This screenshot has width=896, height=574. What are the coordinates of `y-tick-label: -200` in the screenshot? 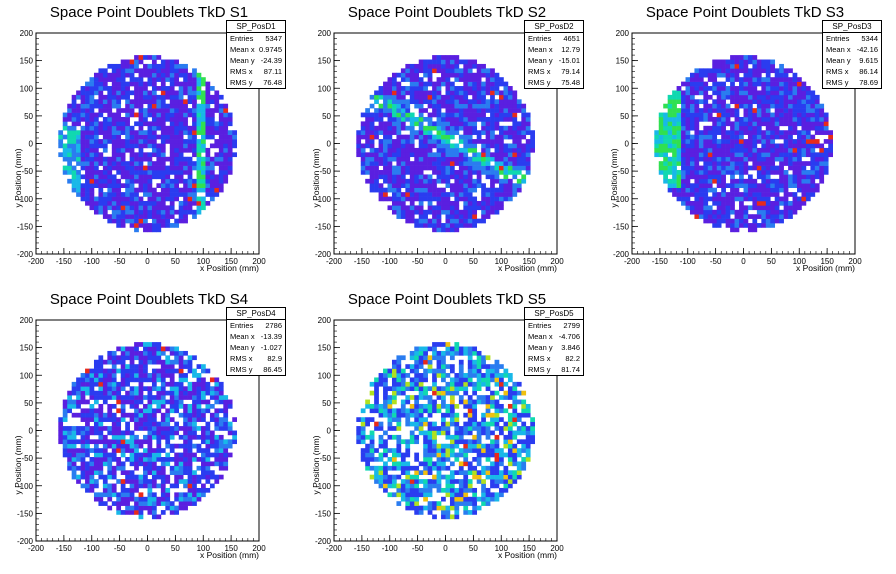 It's located at (323, 254).